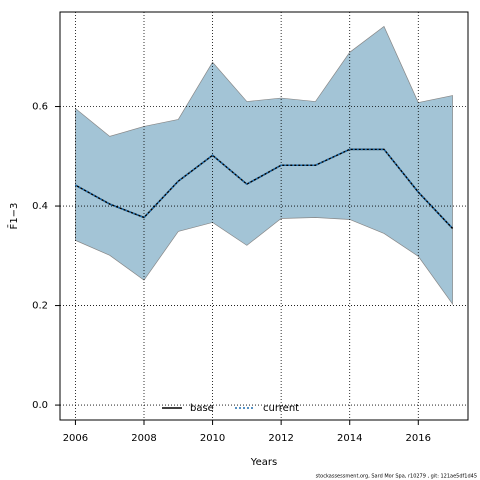  I want to click on y-axis-label: F̄1−3, so click(13, 216).